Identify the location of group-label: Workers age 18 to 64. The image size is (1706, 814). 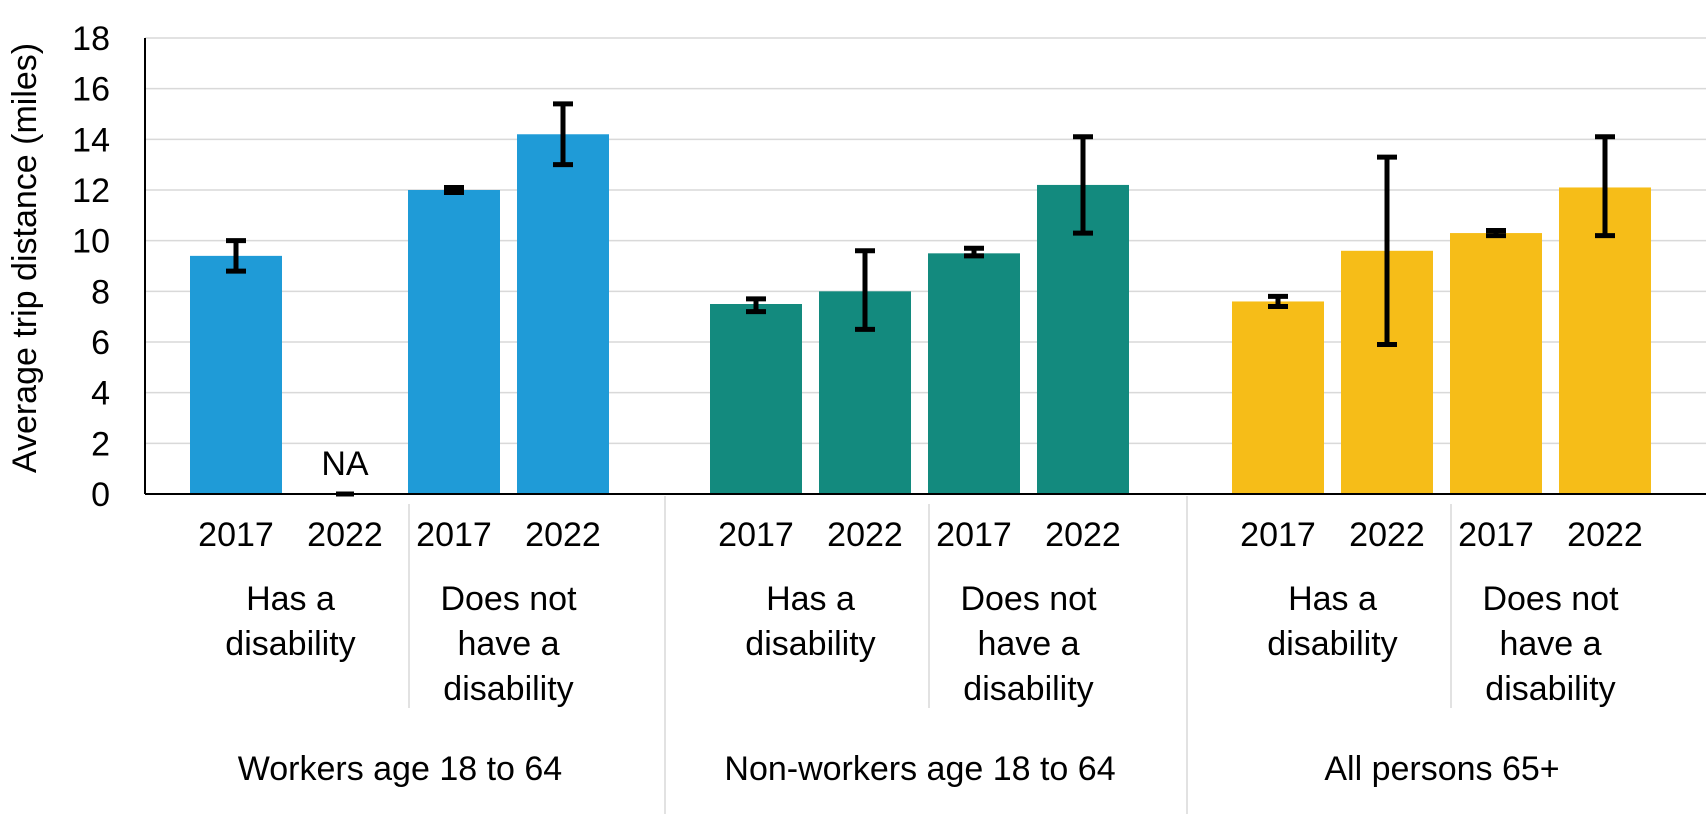
(400, 769).